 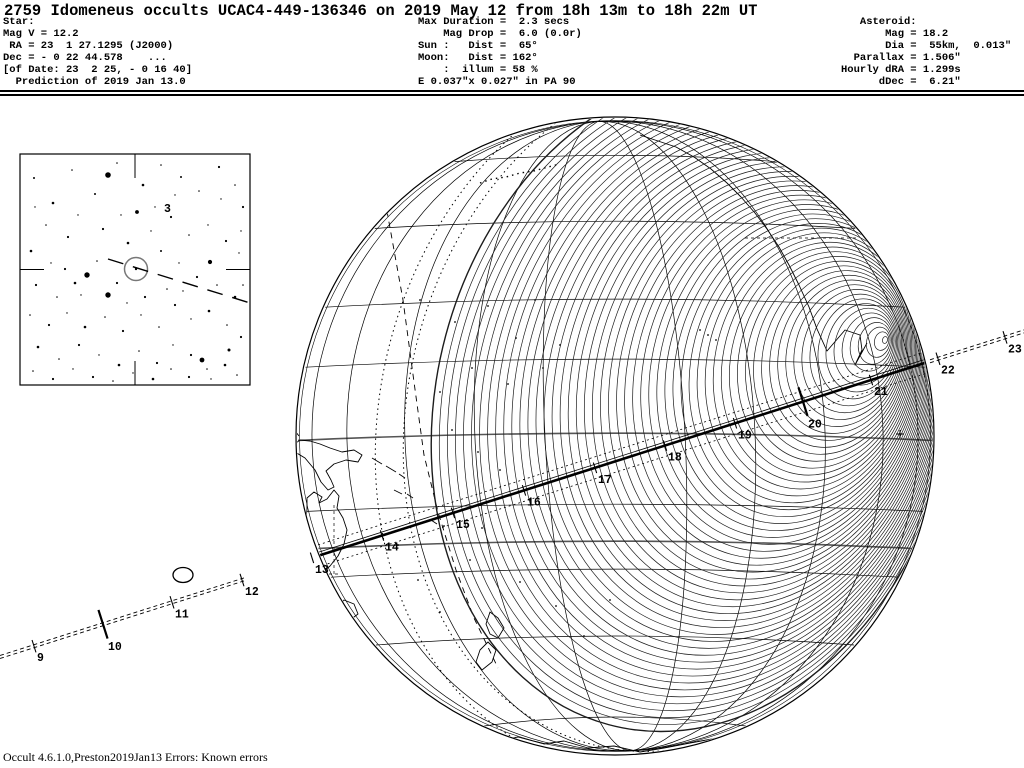 I want to click on hour-label: 12, so click(x=252, y=592).